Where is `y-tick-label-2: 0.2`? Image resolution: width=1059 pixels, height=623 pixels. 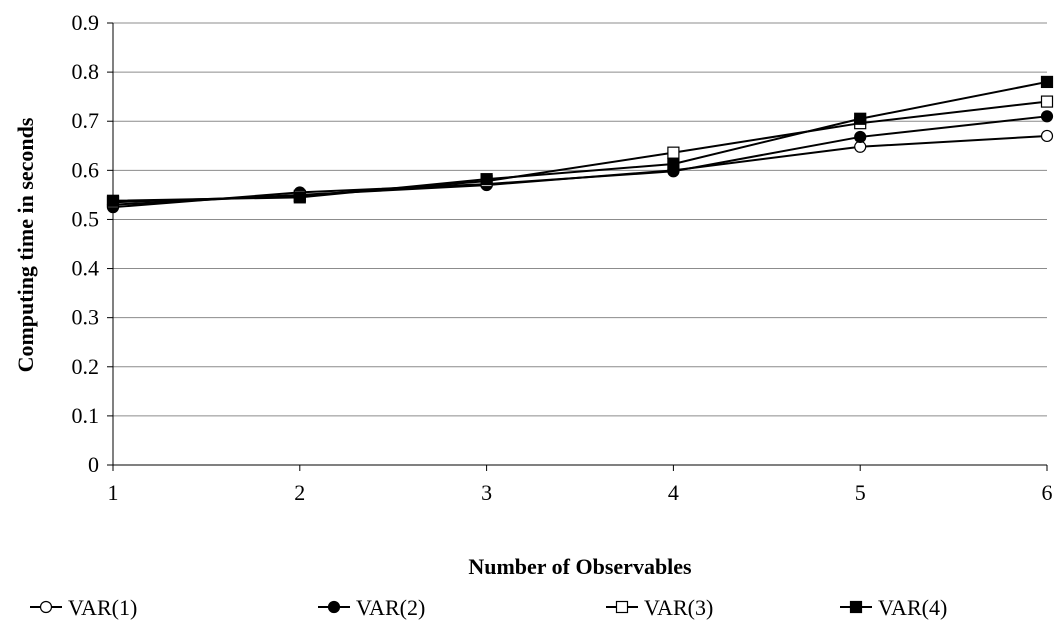
y-tick-label-2: 0.2 is located at coordinates (86, 366).